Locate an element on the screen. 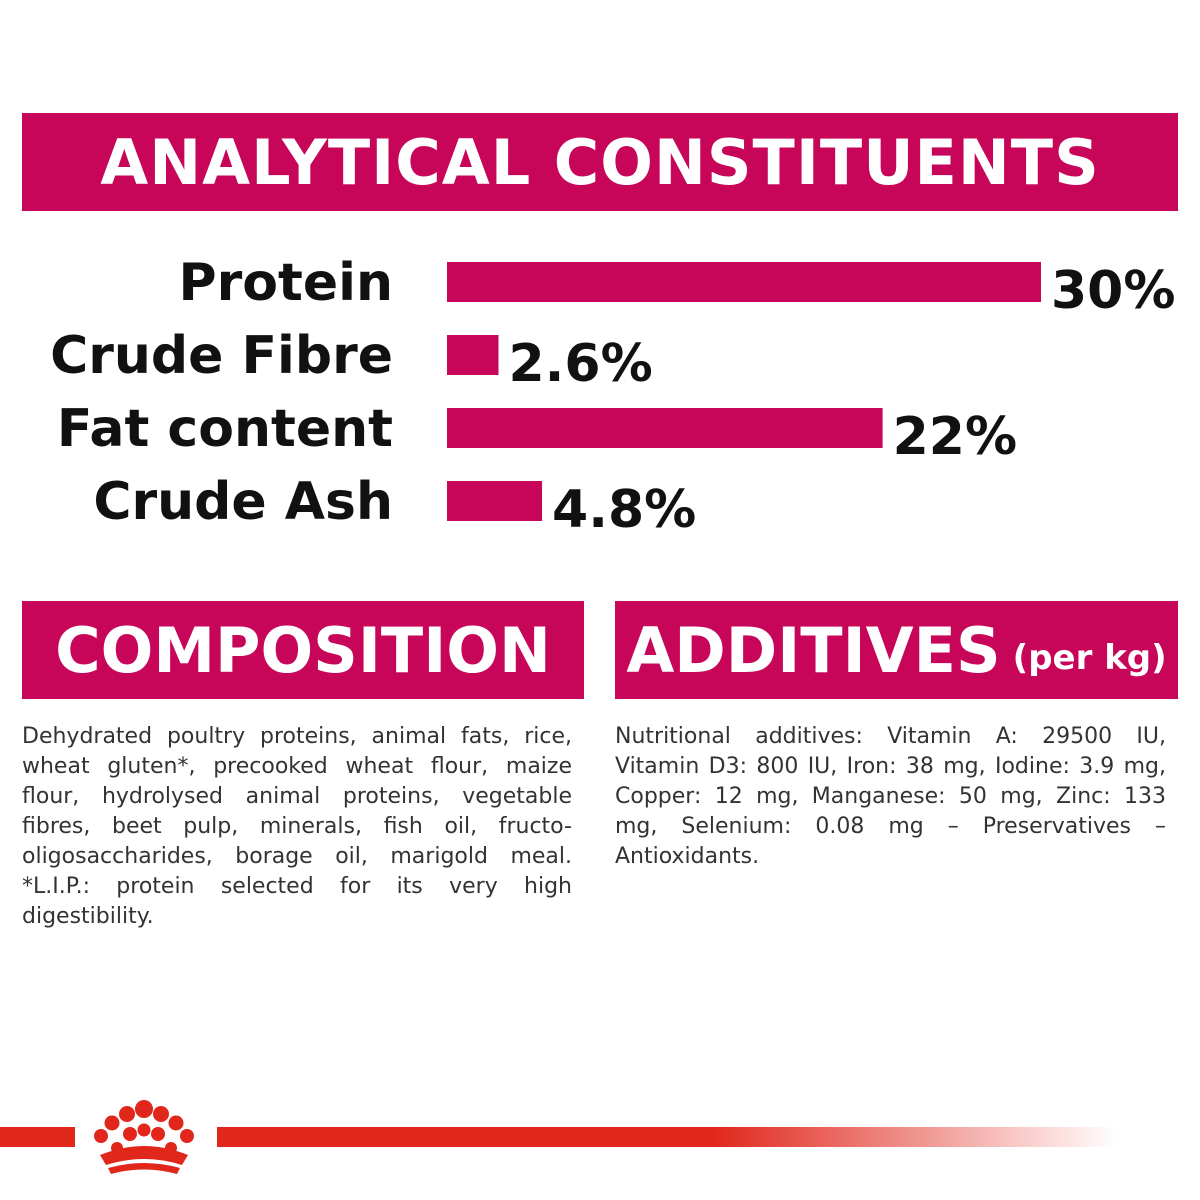 Image resolution: width=1200 pixels, height=1200 pixels. bar-label-protein: Protein is located at coordinates (286, 283).